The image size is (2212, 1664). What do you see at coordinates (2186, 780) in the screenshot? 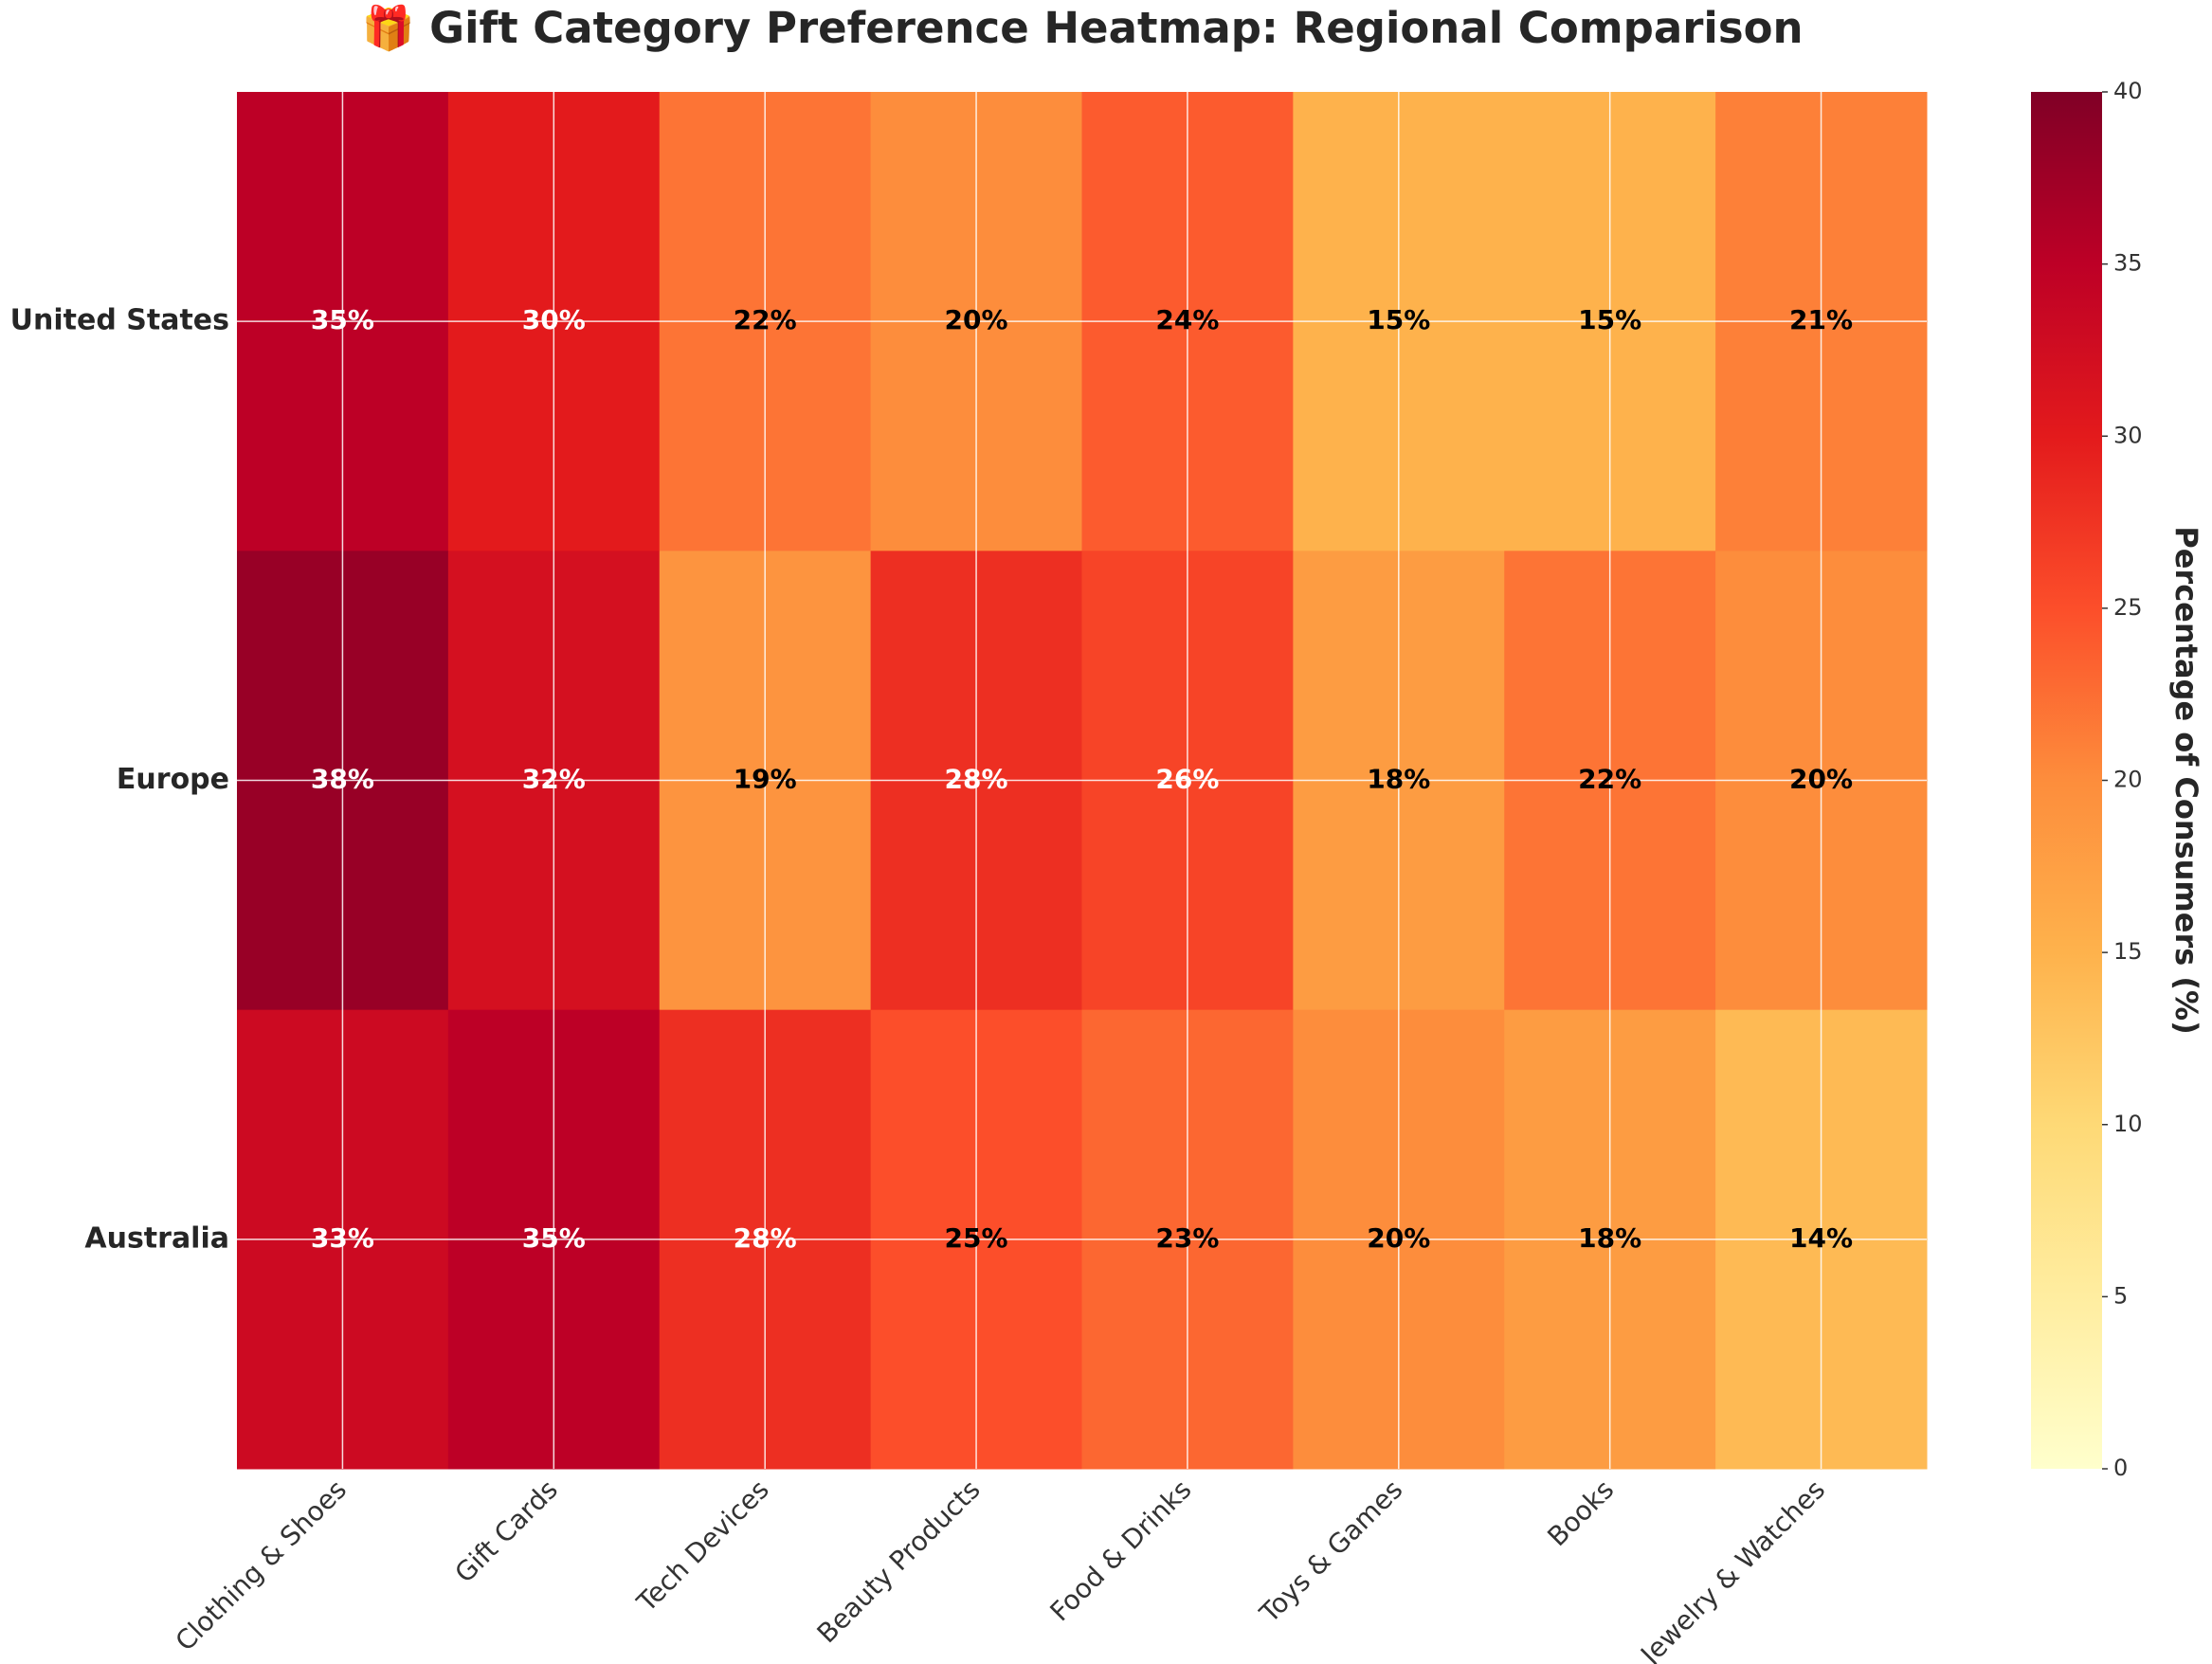
I see `colorbar-label: Percentage of Consumers (%)` at bounding box center [2186, 780].